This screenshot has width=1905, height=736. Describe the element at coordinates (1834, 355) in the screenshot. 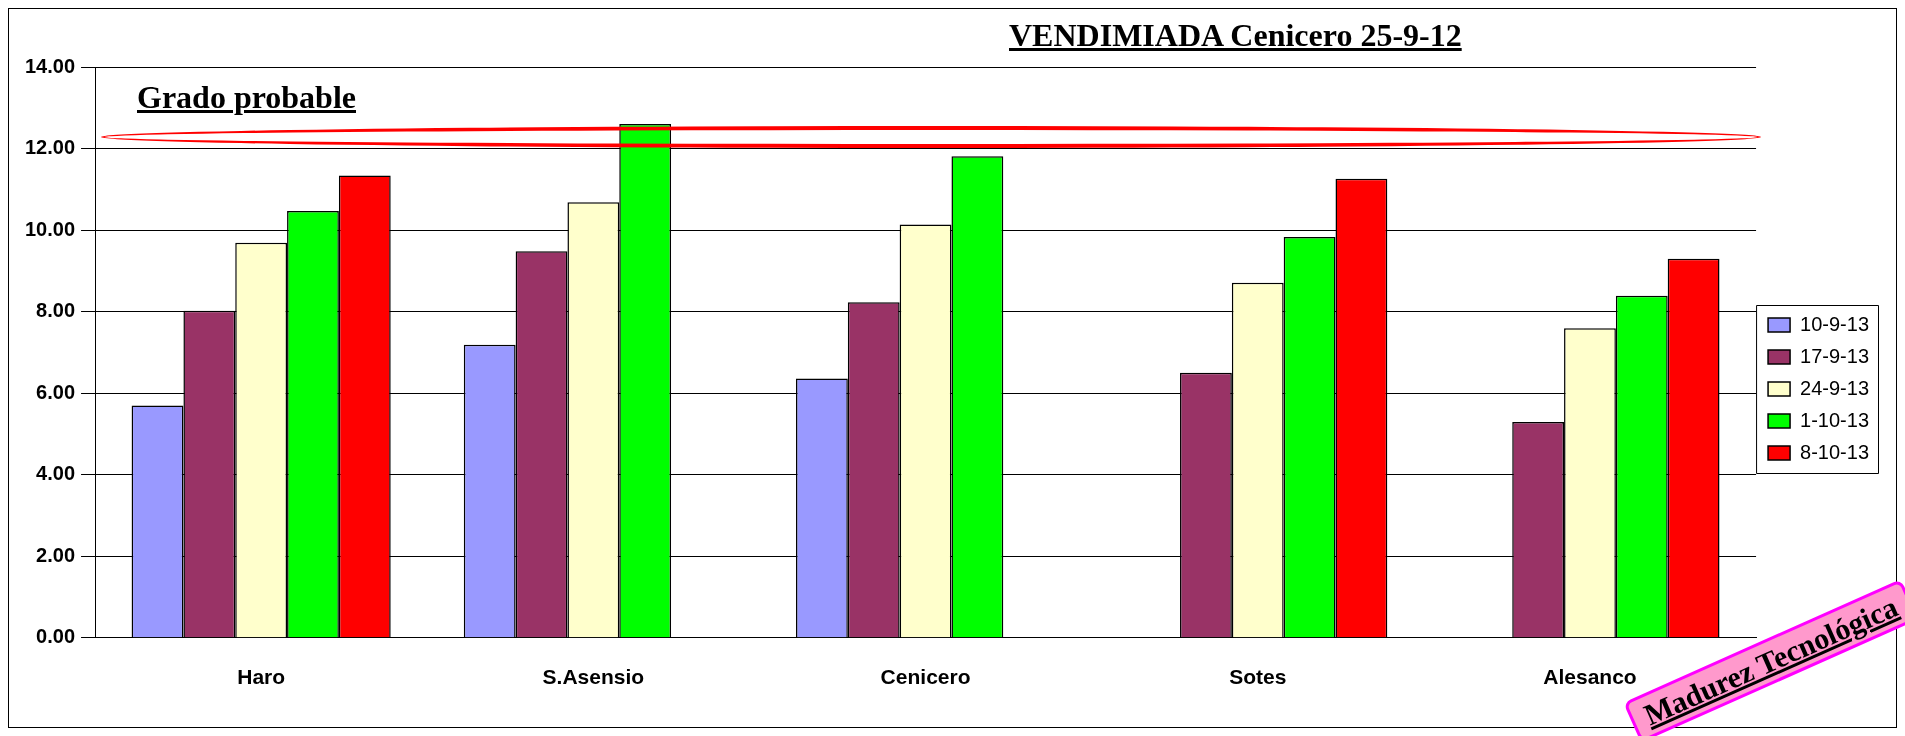

I see `legend-label: 17-9-13` at that location.